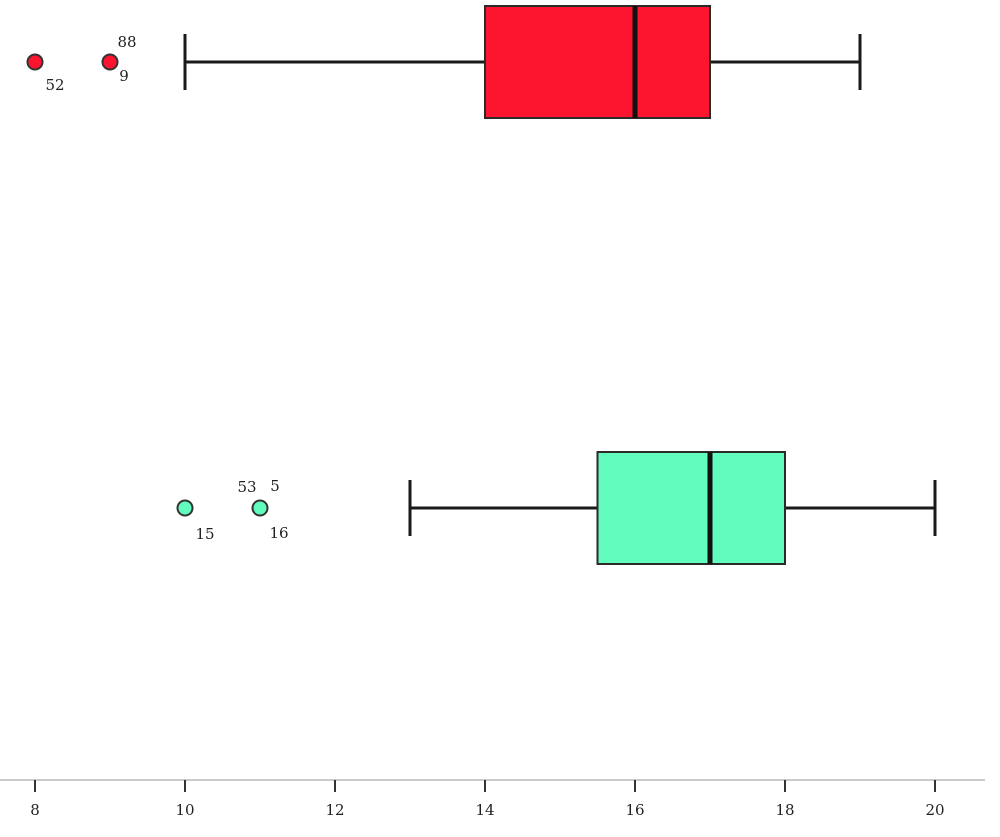 The image size is (1000, 837). What do you see at coordinates (35, 810) in the screenshot?
I see `x-tick-label: 8` at bounding box center [35, 810].